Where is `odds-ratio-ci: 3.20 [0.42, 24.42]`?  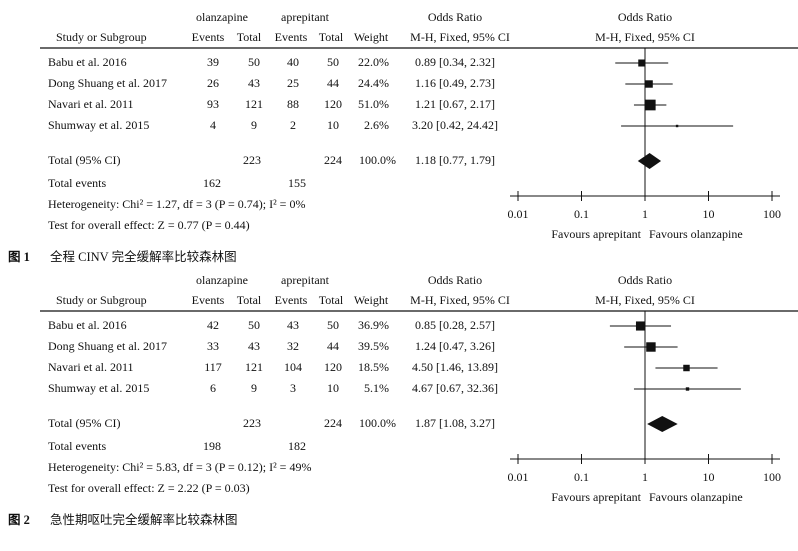 odds-ratio-ci: 3.20 [0.42, 24.42] is located at coordinates (455, 125).